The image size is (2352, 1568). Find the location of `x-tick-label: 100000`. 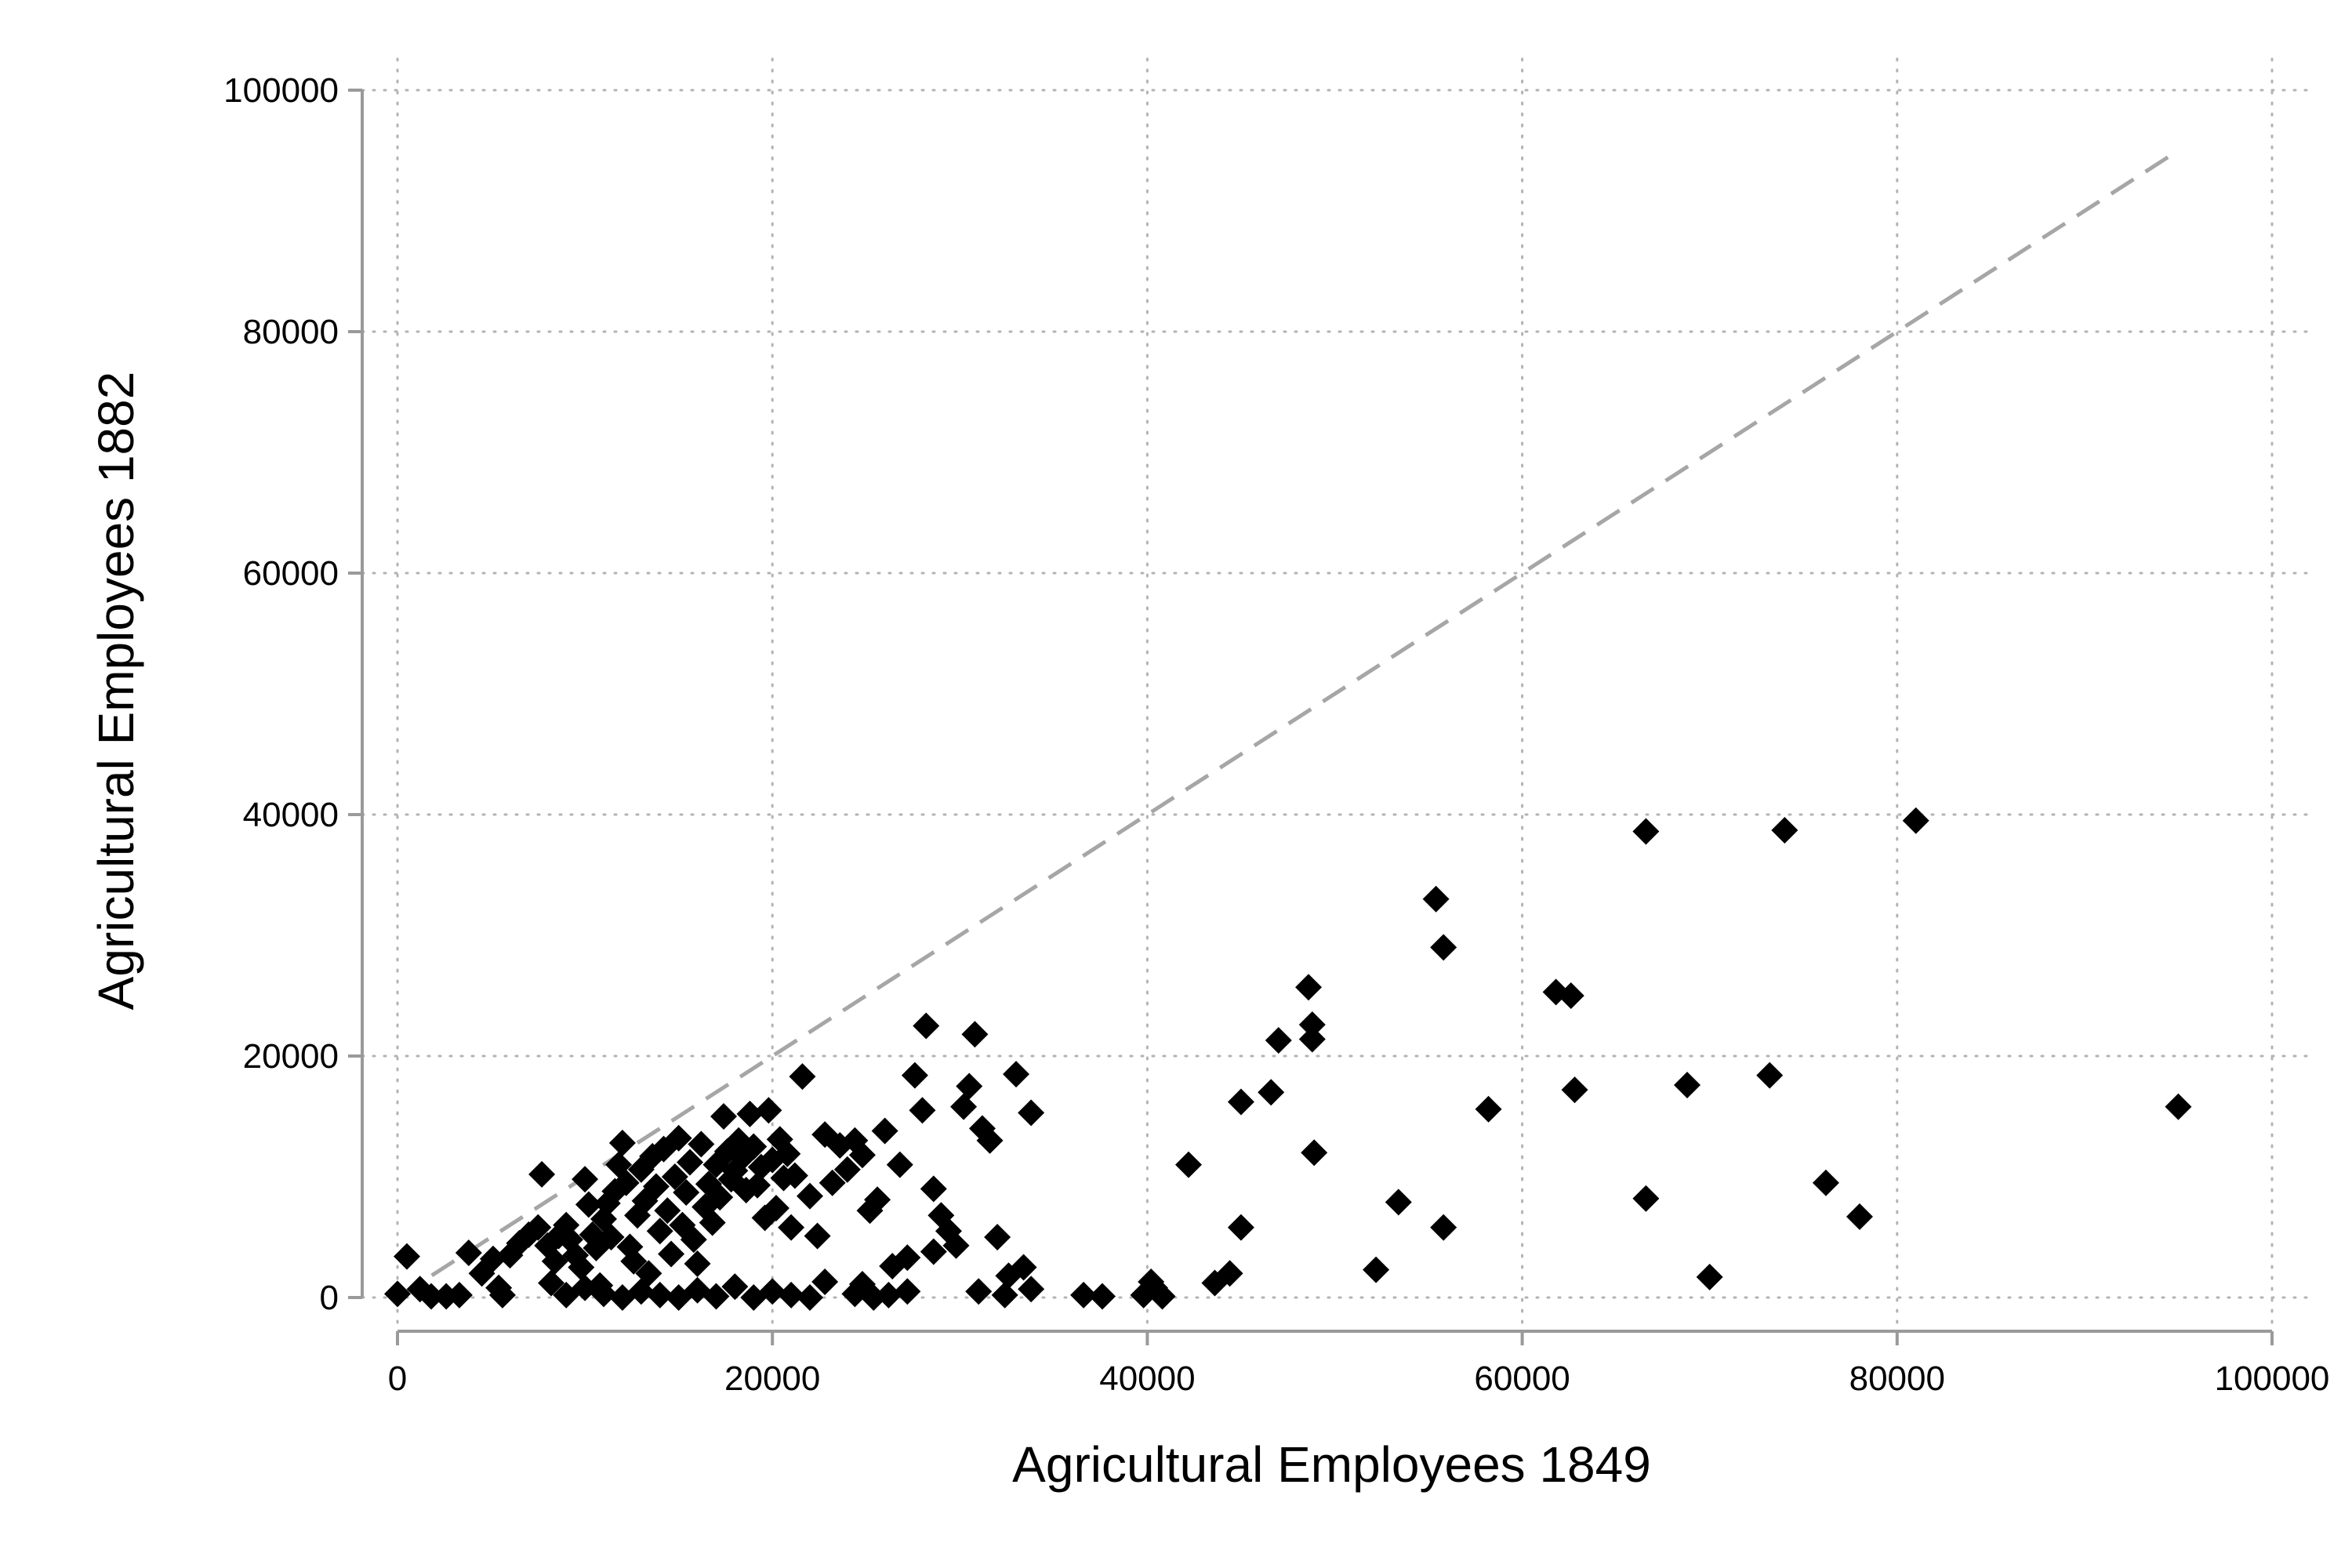

x-tick-label: 100000 is located at coordinates (2272, 1378).